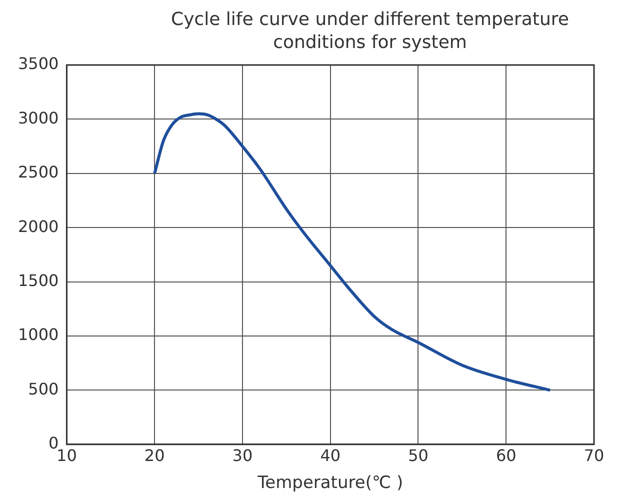 Image resolution: width=639 pixels, height=503 pixels. What do you see at coordinates (506, 456) in the screenshot?
I see `x-tick-label: 60` at bounding box center [506, 456].